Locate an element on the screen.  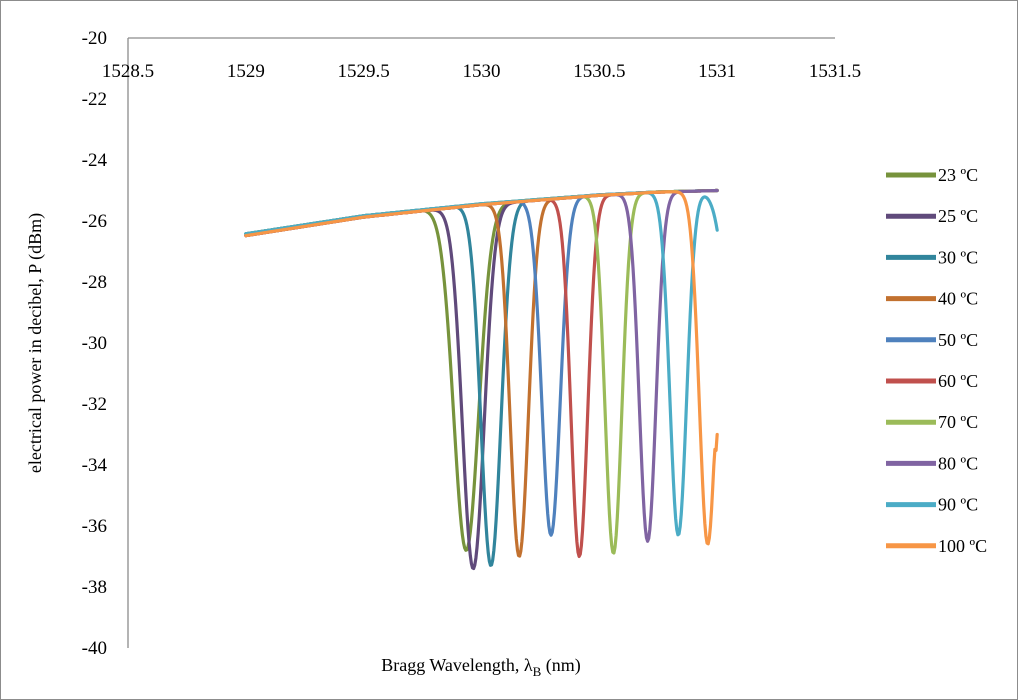
y-tick-label: -34 is located at coordinates (95, 465).